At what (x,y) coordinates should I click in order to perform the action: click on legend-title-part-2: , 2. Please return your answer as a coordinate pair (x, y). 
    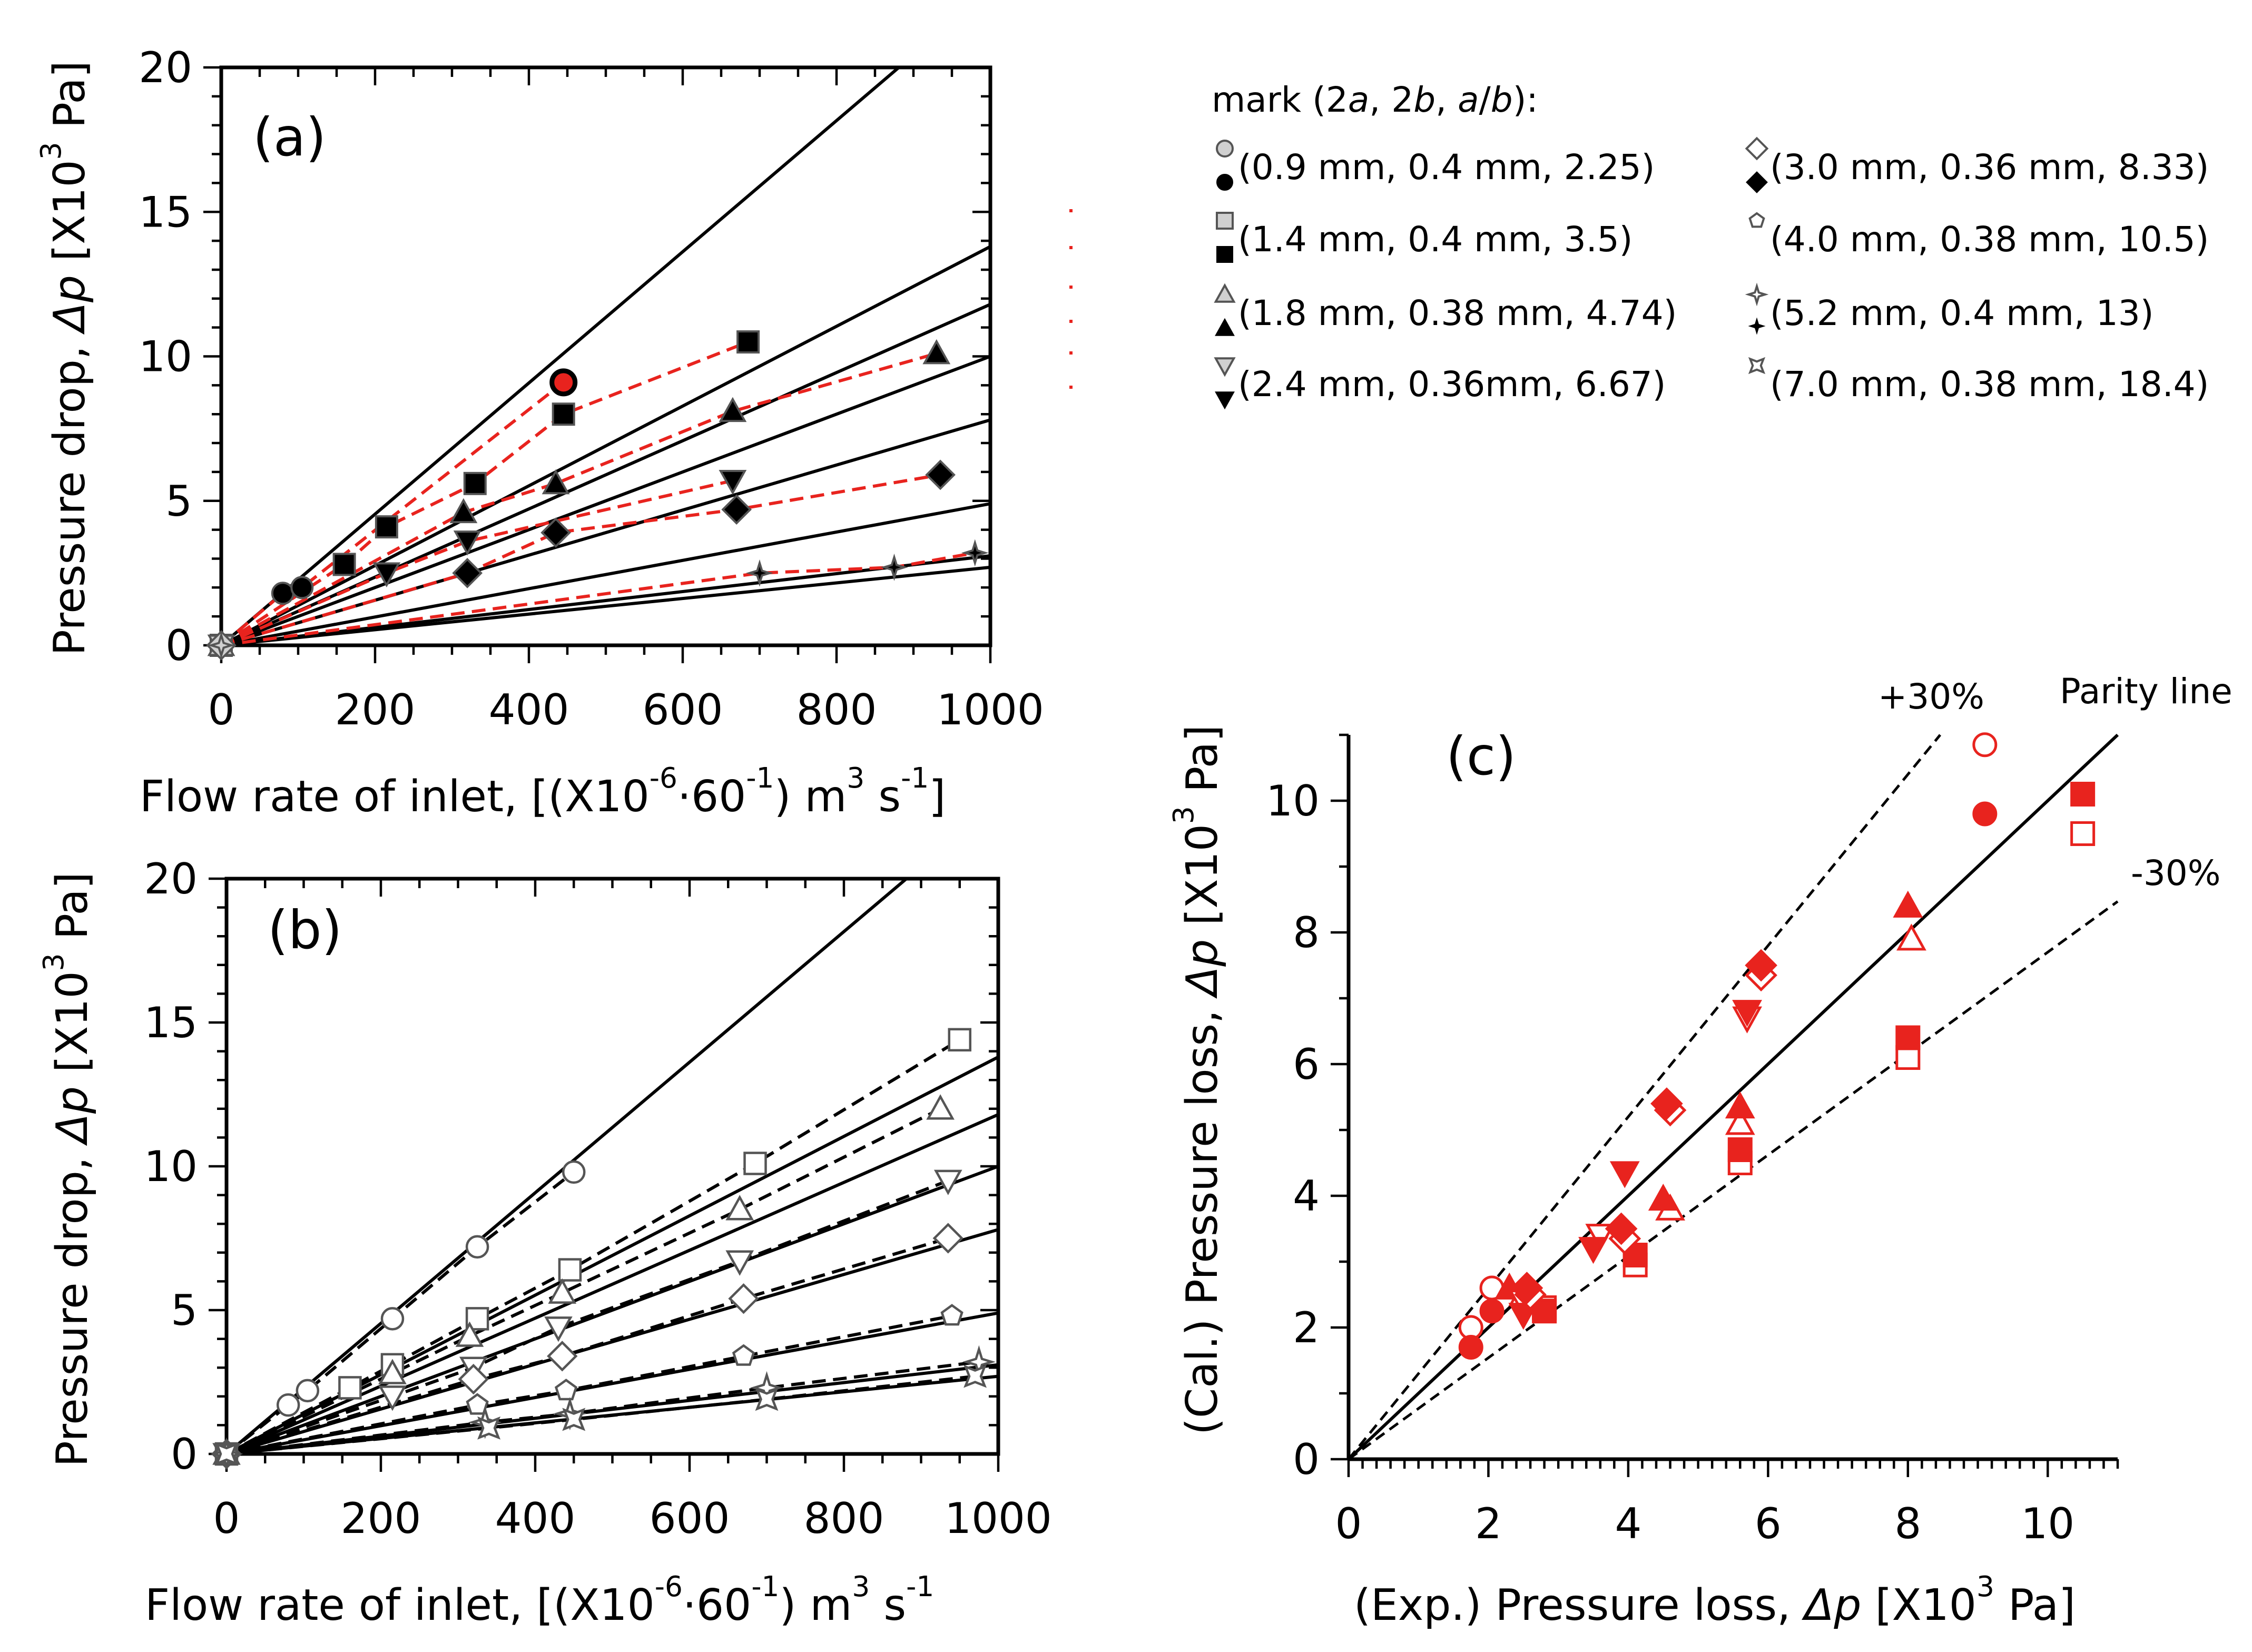
    Looking at the image, I should click on (1391, 100).